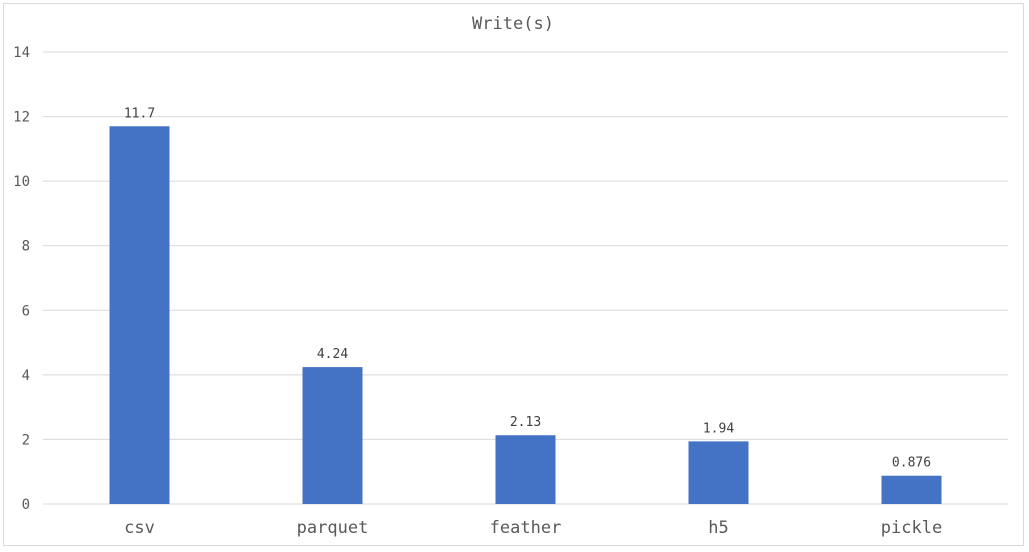 This screenshot has width=1029, height=552. Describe the element at coordinates (21, 279) in the screenshot. I see `y-axis-tick-labels: 0 2 4 6 8 10 12 14` at that location.